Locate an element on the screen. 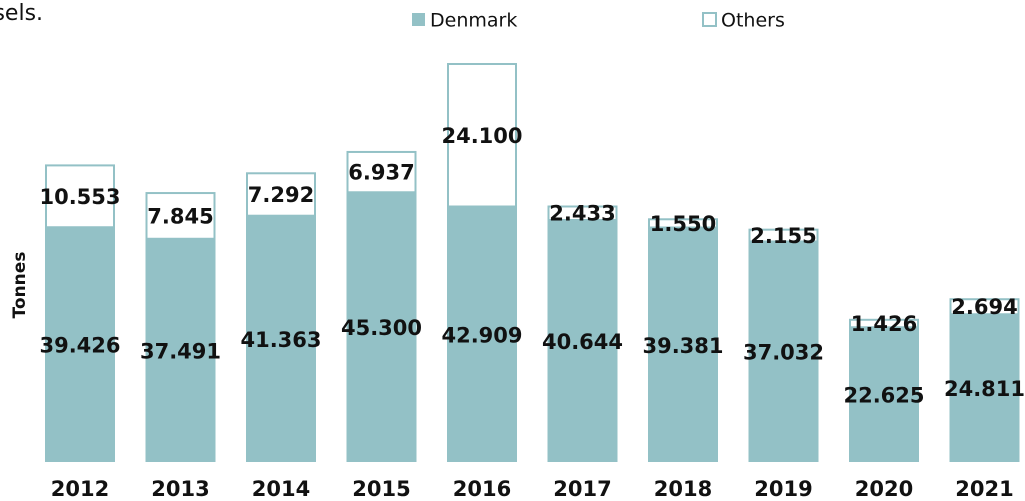  legend-label: Denmark is located at coordinates (473, 21).